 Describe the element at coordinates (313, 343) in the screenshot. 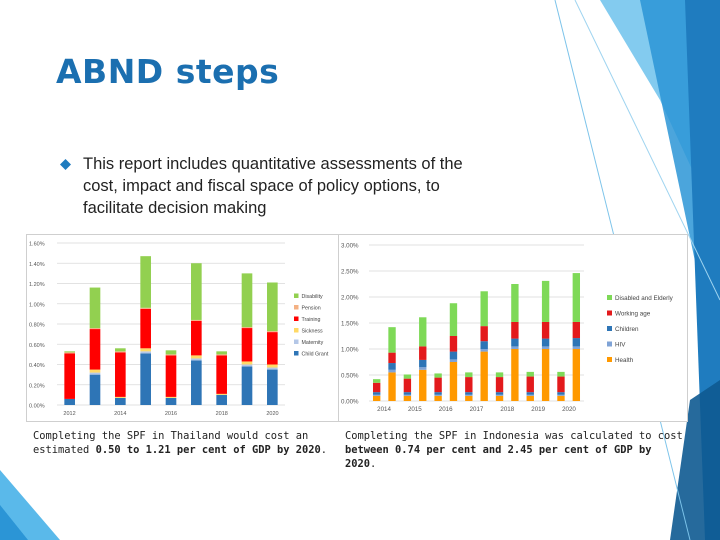

I see `legend-label: Maternity` at that location.